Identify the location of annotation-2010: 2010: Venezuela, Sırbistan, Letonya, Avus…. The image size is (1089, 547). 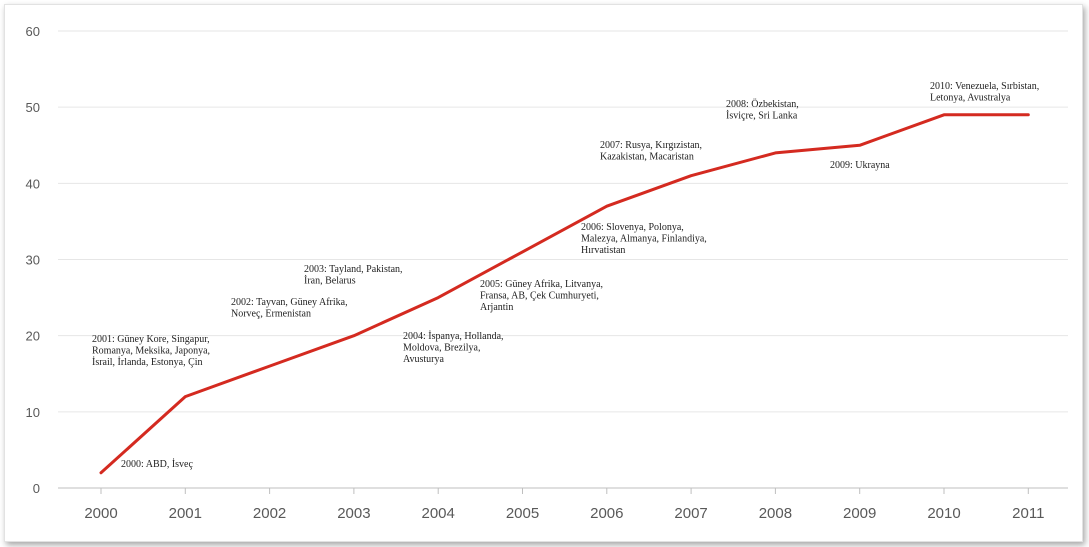
(984, 92).